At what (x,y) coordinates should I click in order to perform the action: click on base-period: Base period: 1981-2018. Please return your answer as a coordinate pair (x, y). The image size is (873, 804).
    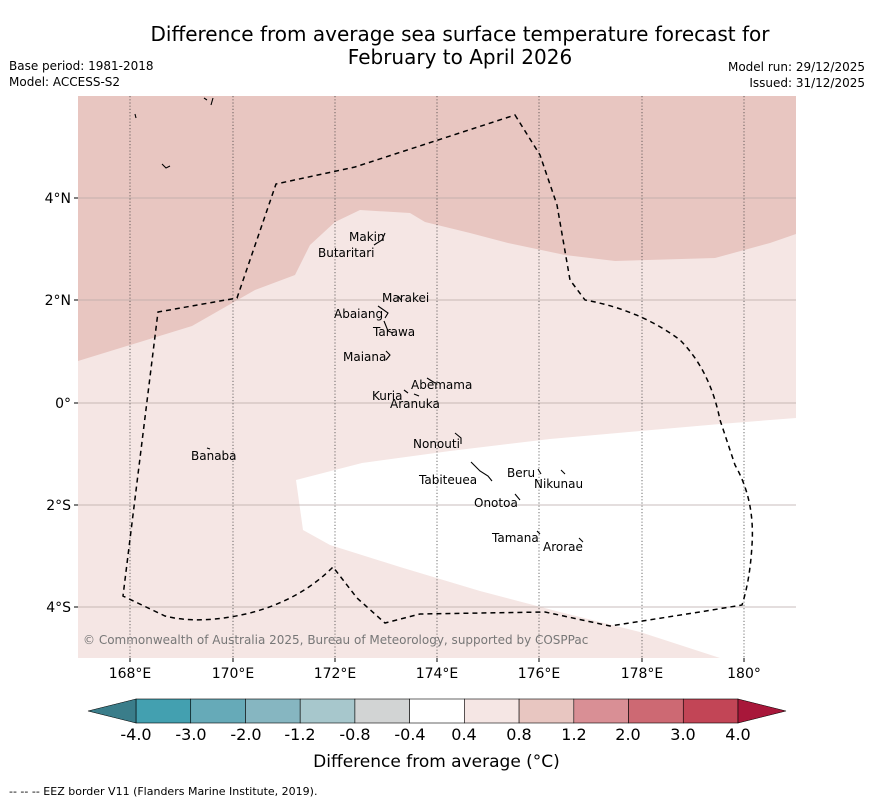
    Looking at the image, I should click on (81, 66).